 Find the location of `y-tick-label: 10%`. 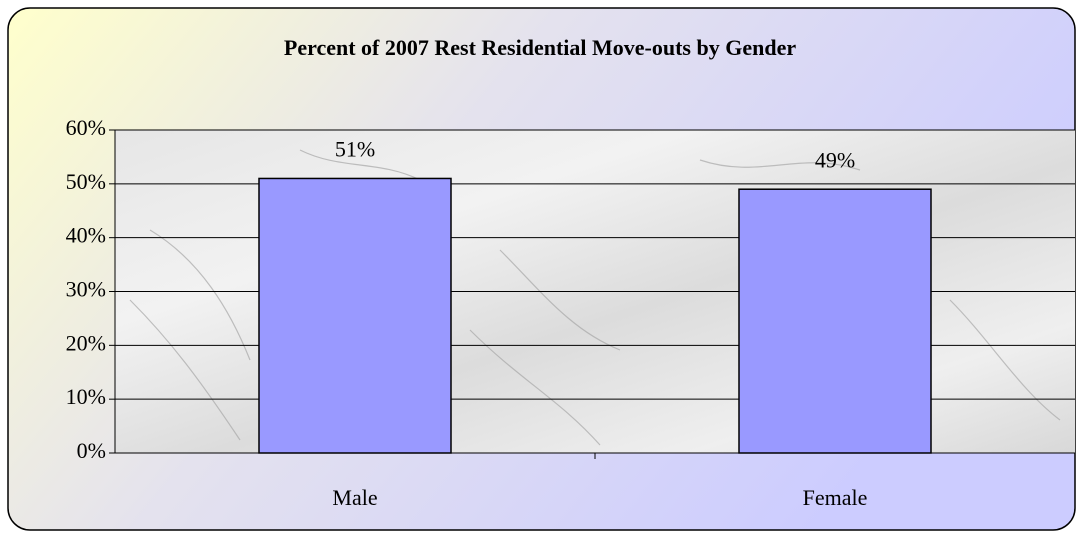

y-tick-label: 10% is located at coordinates (86, 396).